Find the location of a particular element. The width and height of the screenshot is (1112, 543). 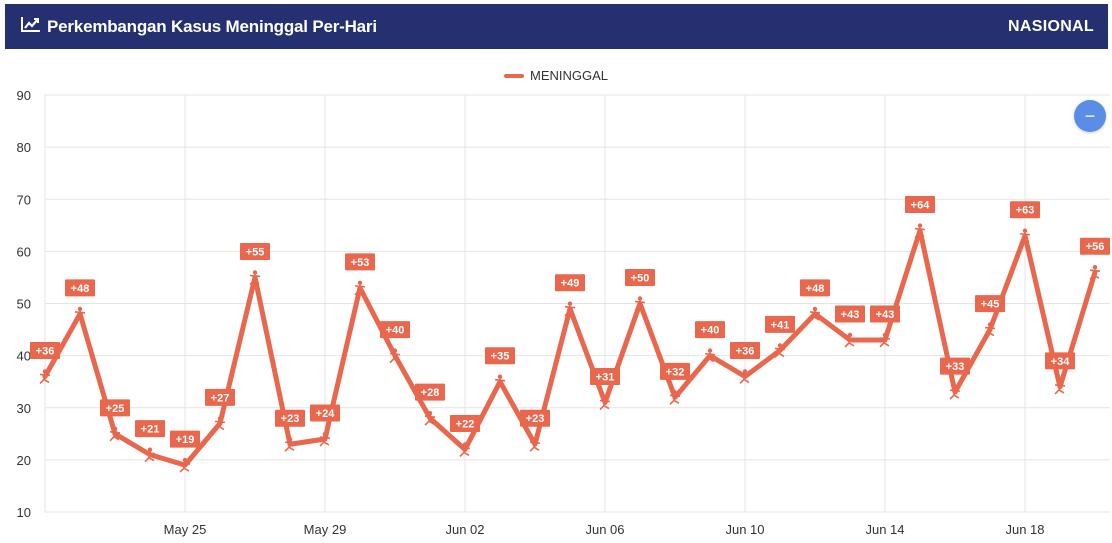

data-label-text: +28 is located at coordinates (430, 393).